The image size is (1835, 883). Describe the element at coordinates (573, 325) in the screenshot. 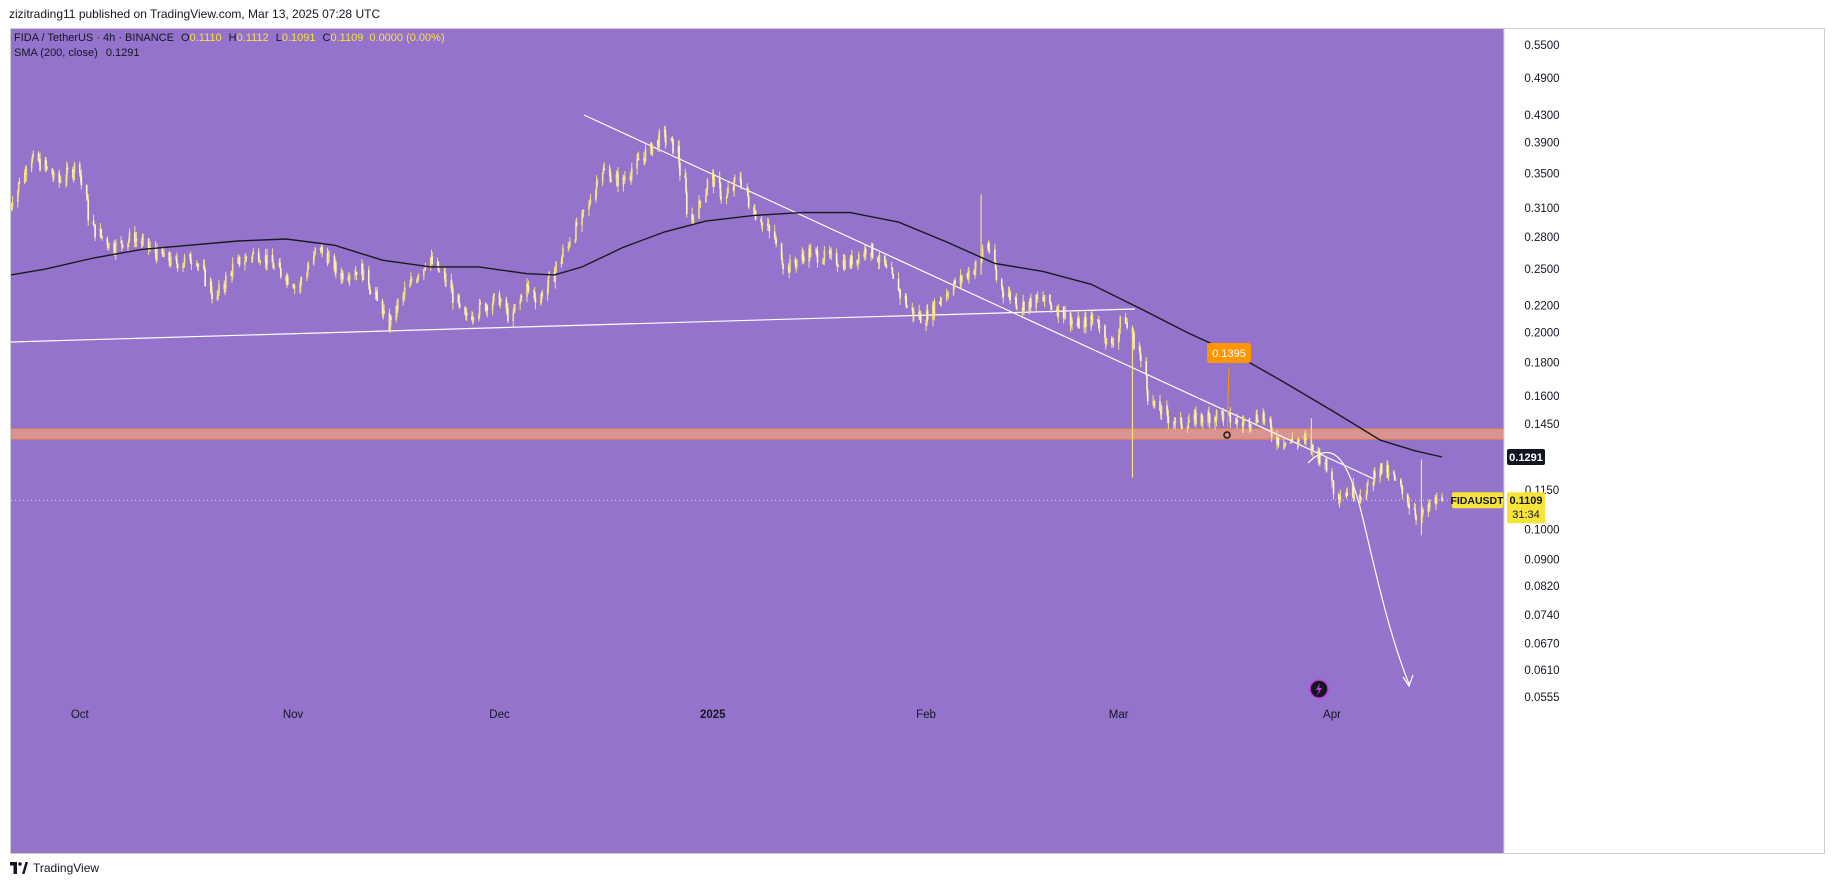

I see `support-trendline` at that location.